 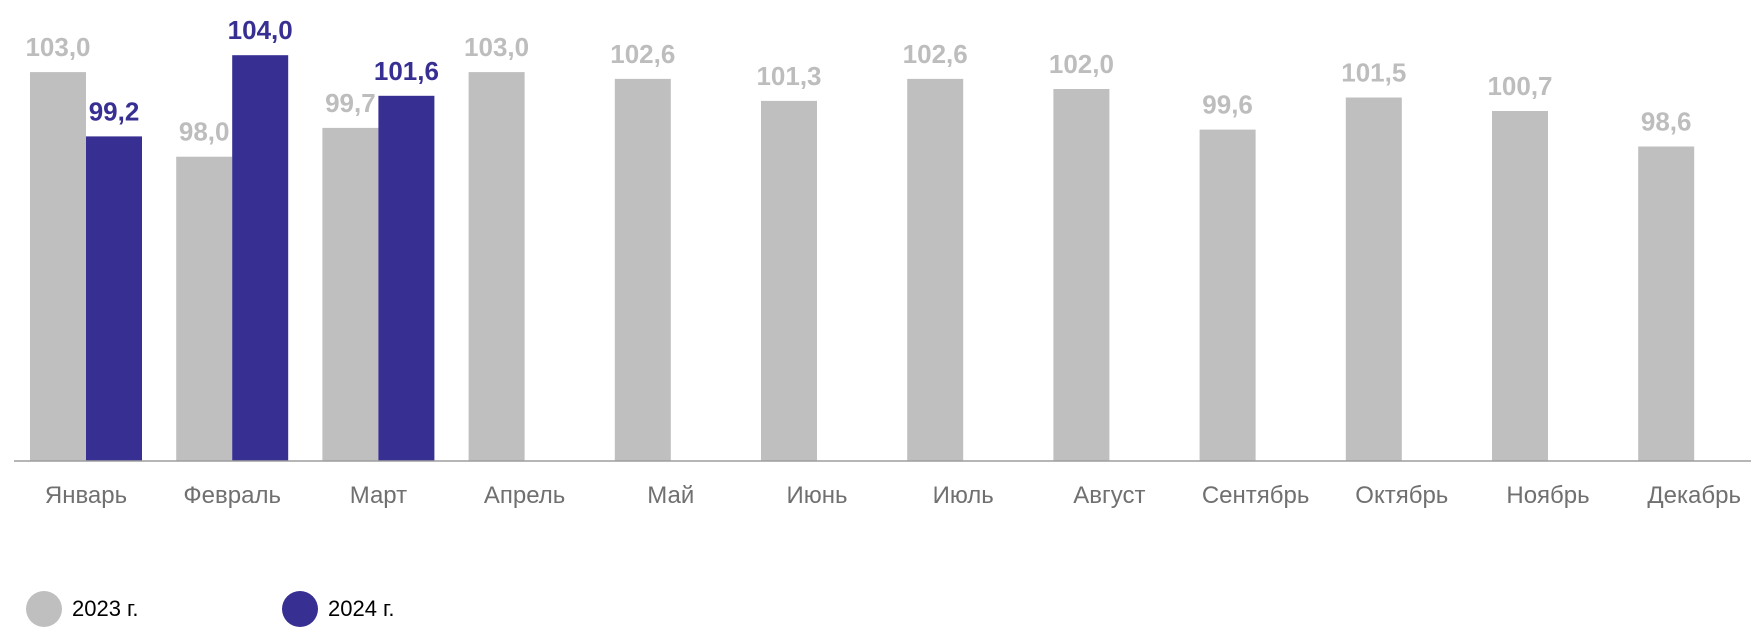 I want to click on value-label-series2-2: 104,0, so click(x=260, y=30).